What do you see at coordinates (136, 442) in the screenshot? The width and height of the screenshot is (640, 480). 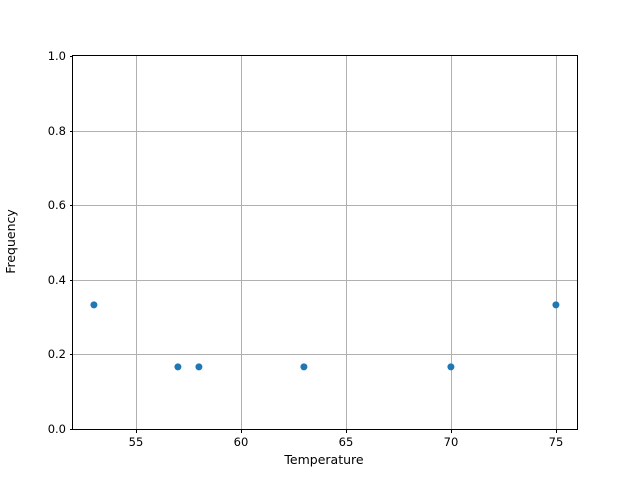 I see `x-axis-tick-label: 55` at bounding box center [136, 442].